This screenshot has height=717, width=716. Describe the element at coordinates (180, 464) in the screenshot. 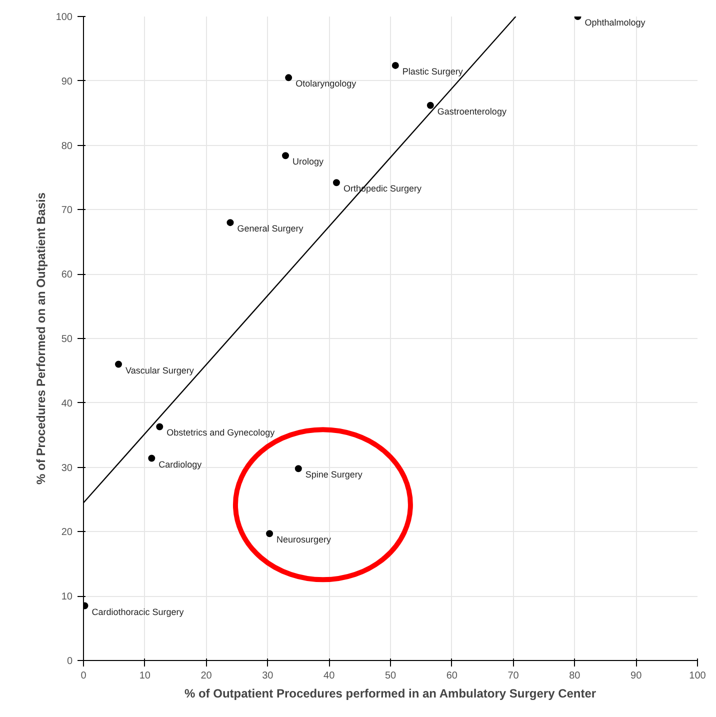

I see `annotation: Cardiology` at that location.